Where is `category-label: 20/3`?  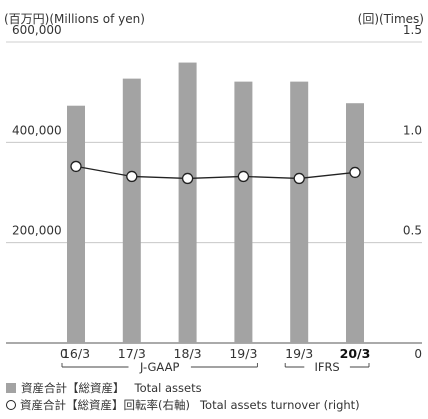
category-label: 20/3 is located at coordinates (355, 353).